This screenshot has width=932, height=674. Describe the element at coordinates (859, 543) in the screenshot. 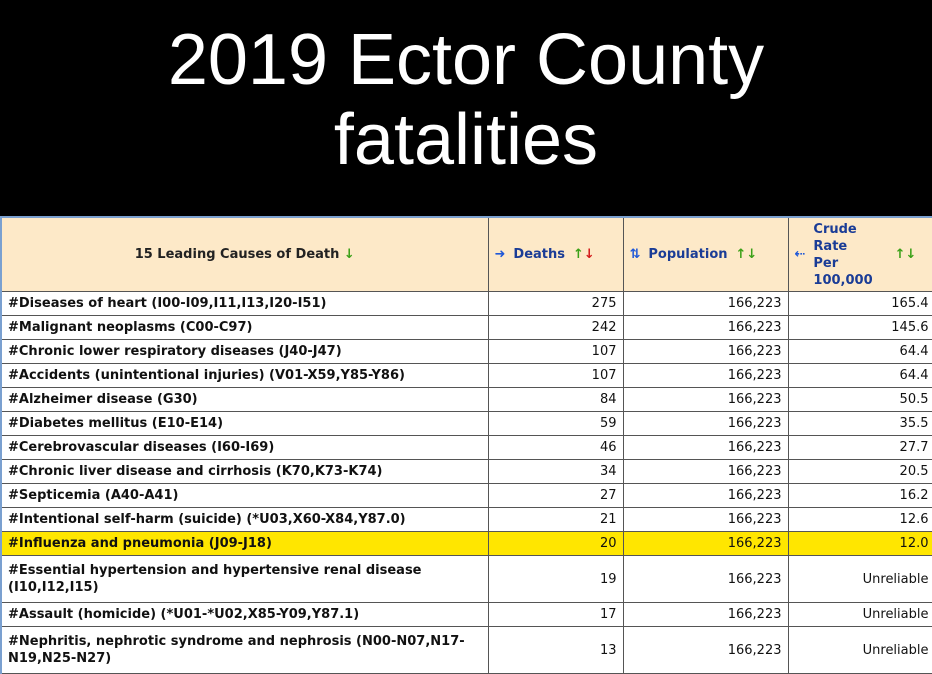

I see `rate-cell: 12.0` at that location.